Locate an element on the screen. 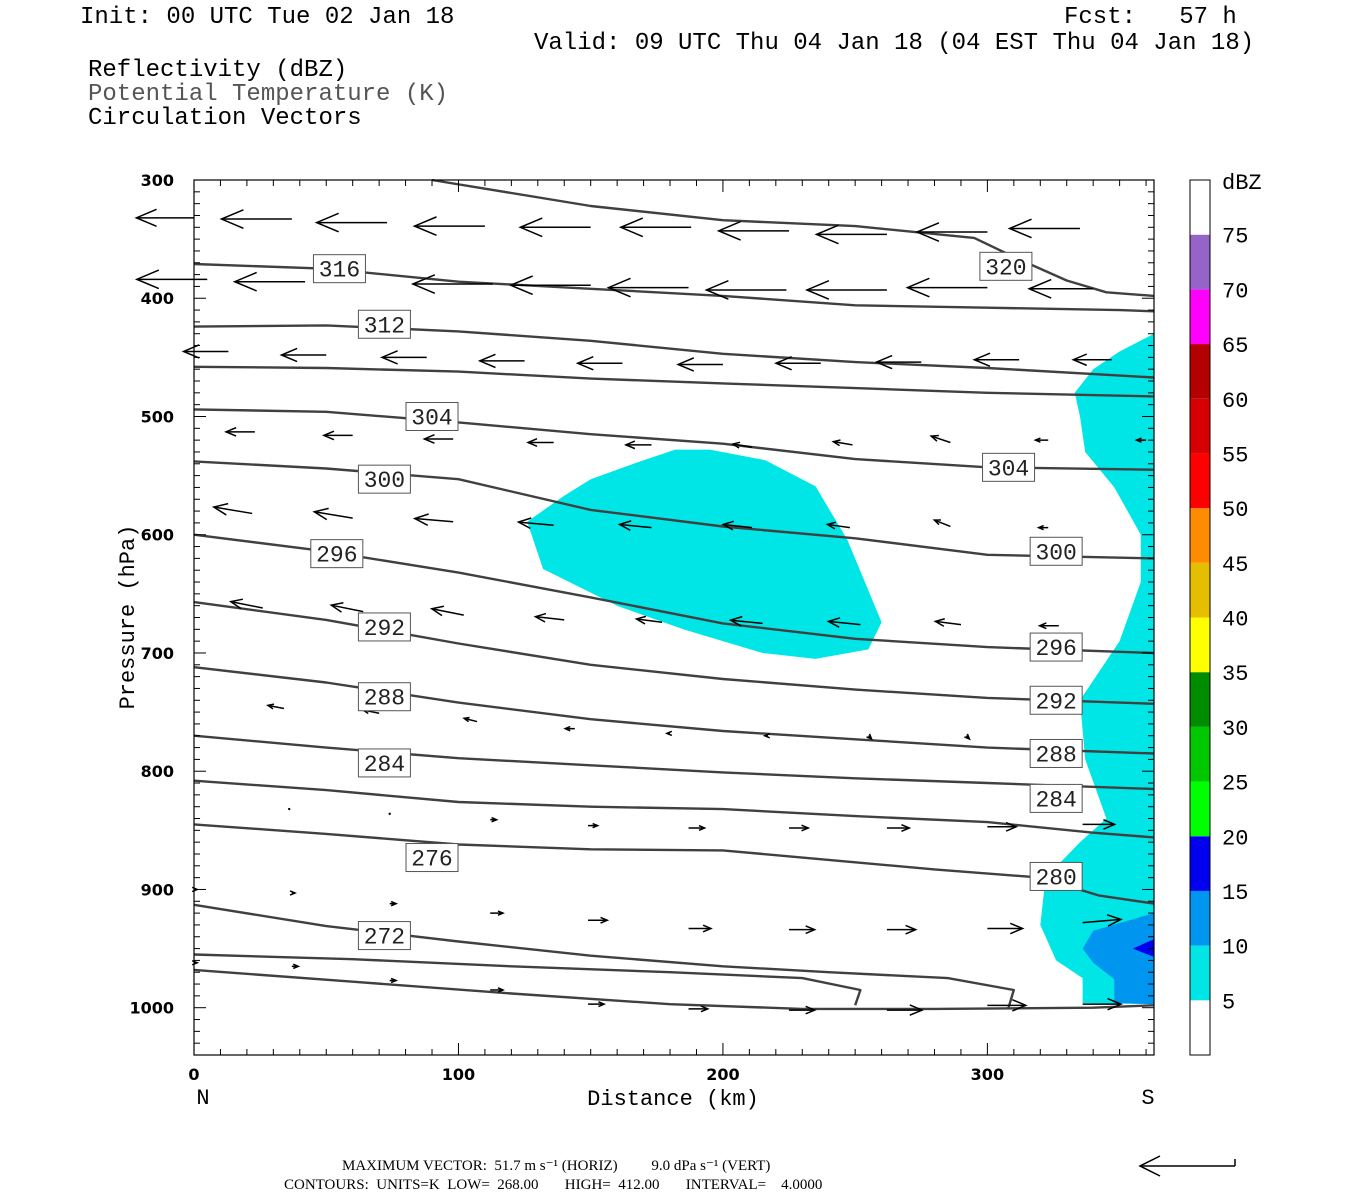 The image size is (1350, 1200). theta-label-text: 284 is located at coordinates (1055, 800).